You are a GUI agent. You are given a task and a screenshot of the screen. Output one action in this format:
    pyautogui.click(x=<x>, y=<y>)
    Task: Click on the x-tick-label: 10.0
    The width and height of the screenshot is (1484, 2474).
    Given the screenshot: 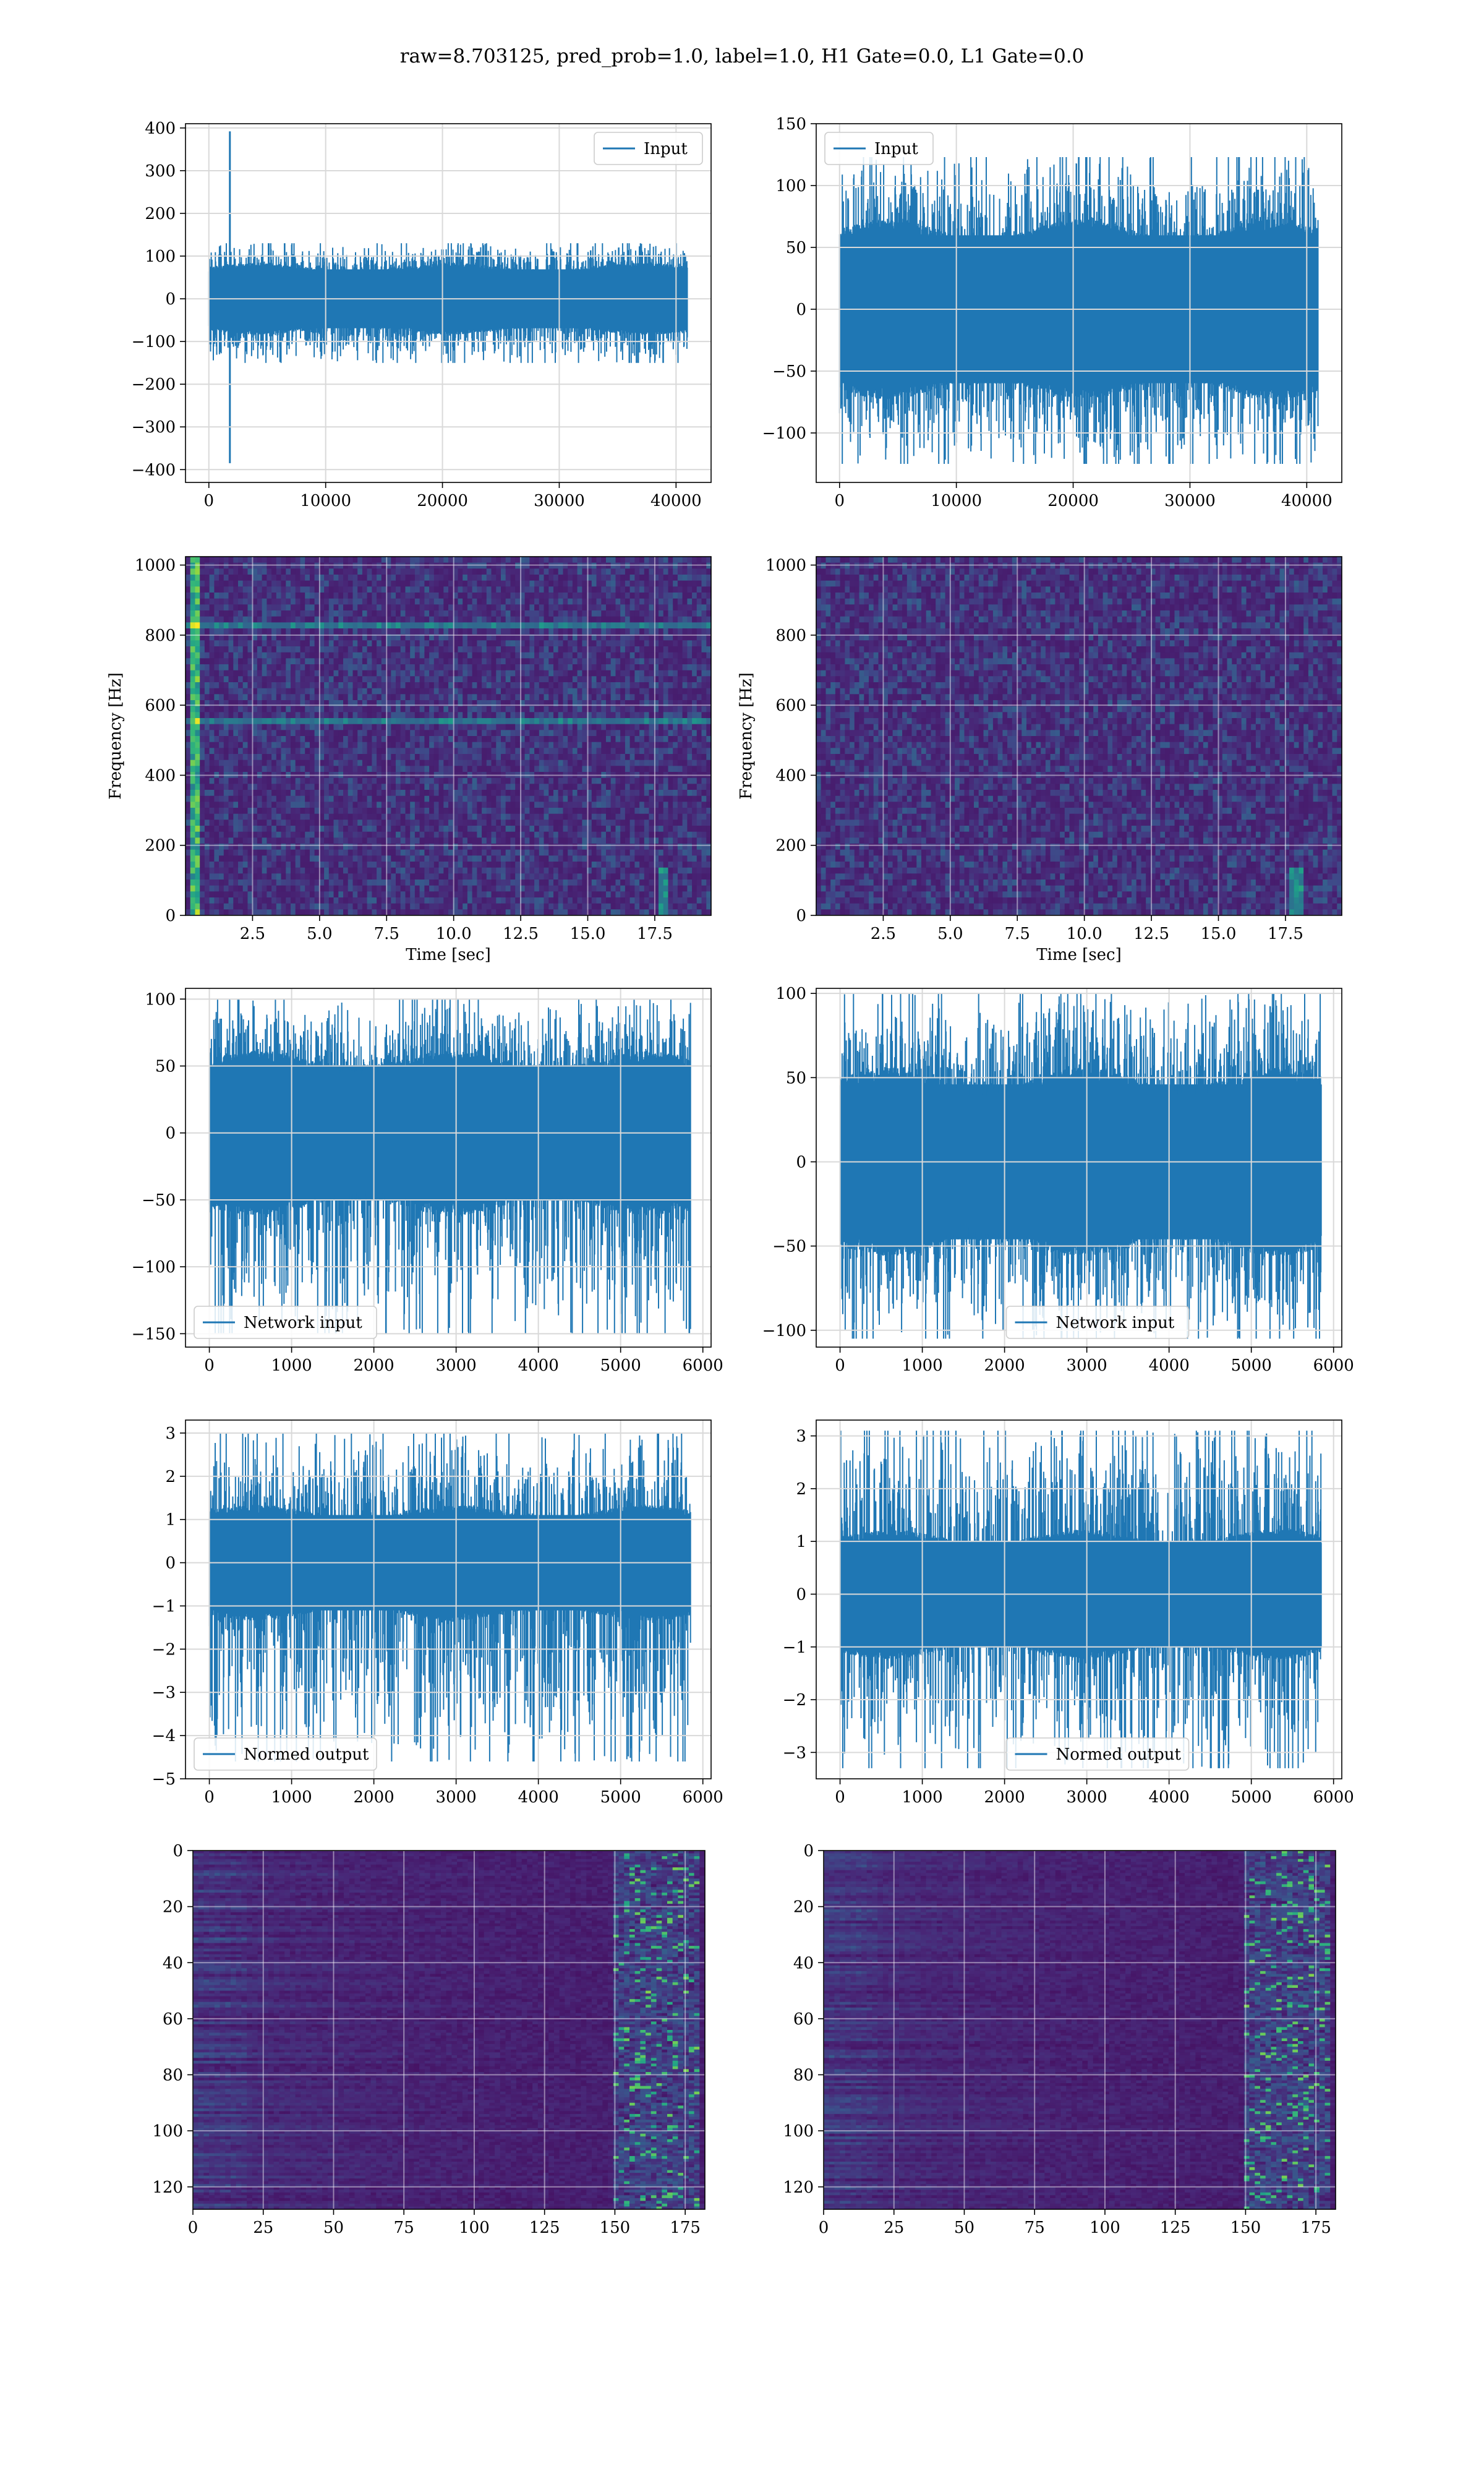 What is the action you would take?
    pyautogui.click(x=1084, y=934)
    